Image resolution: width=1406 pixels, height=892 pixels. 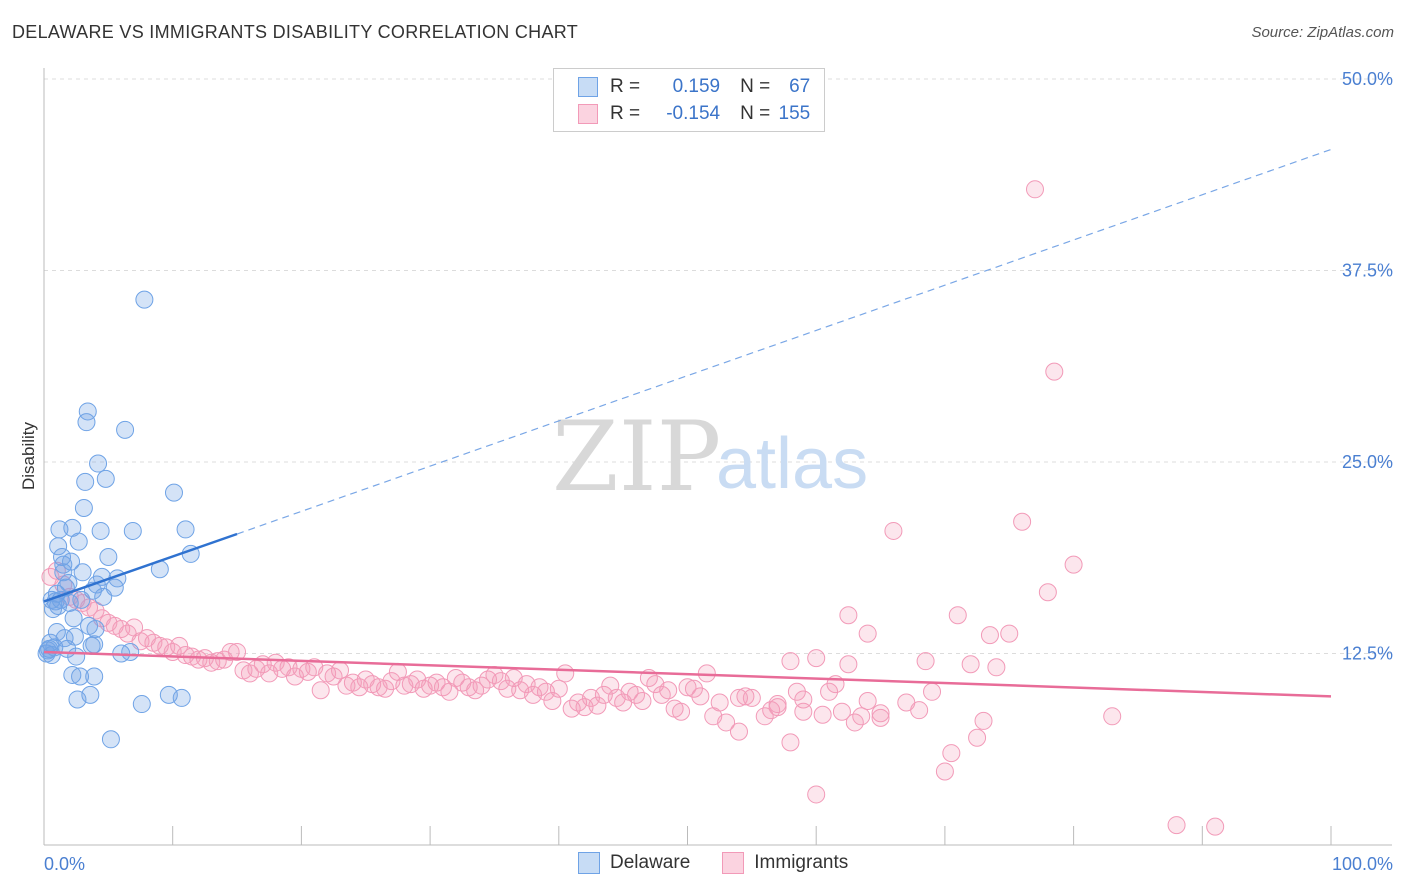 What do you see at coordinates (28, 455) in the screenshot?
I see `y-axis-label: Disability` at bounding box center [28, 455].